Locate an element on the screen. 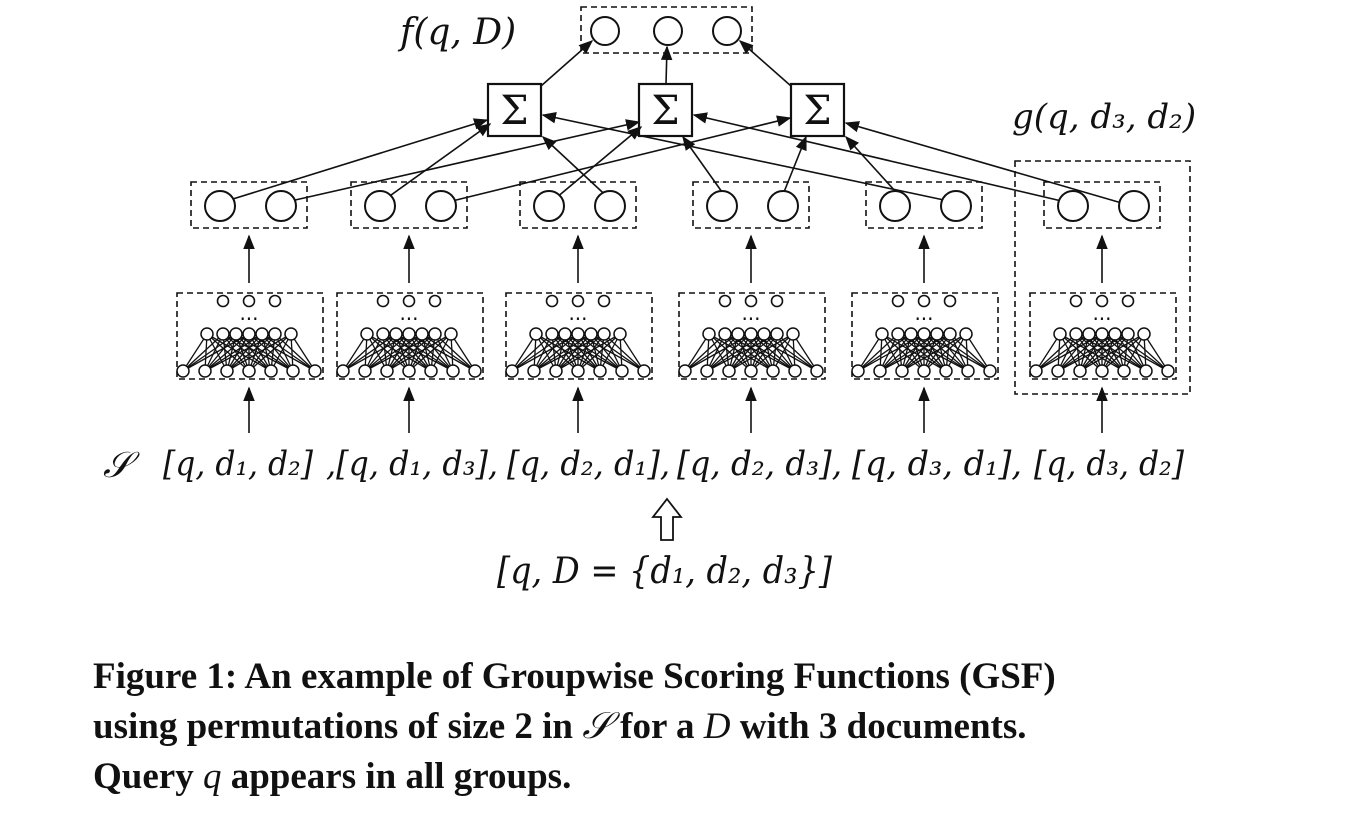 Image resolution: width=1370 pixels, height=838 pixels. output-node is located at coordinates (727, 31).